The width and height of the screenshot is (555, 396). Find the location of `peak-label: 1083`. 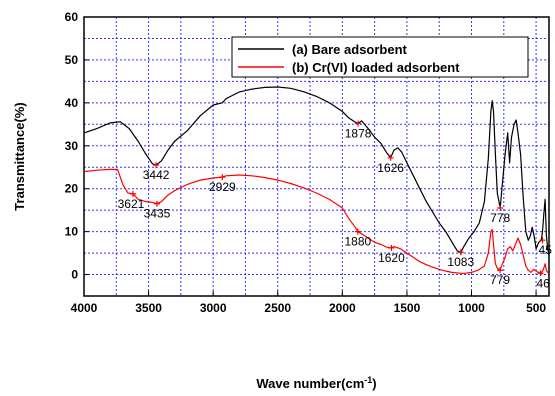

peak-label: 1083 is located at coordinates (460, 262).